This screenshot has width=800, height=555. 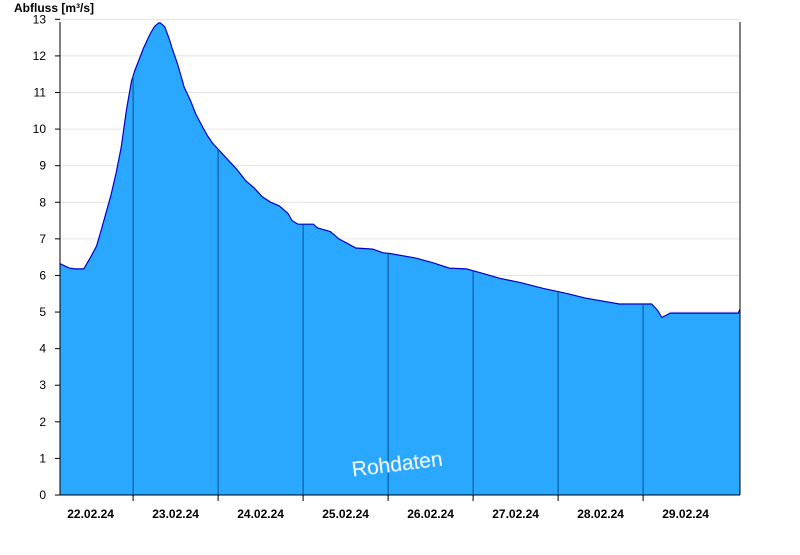 I want to click on y-tick-label: 9, so click(x=42, y=166).